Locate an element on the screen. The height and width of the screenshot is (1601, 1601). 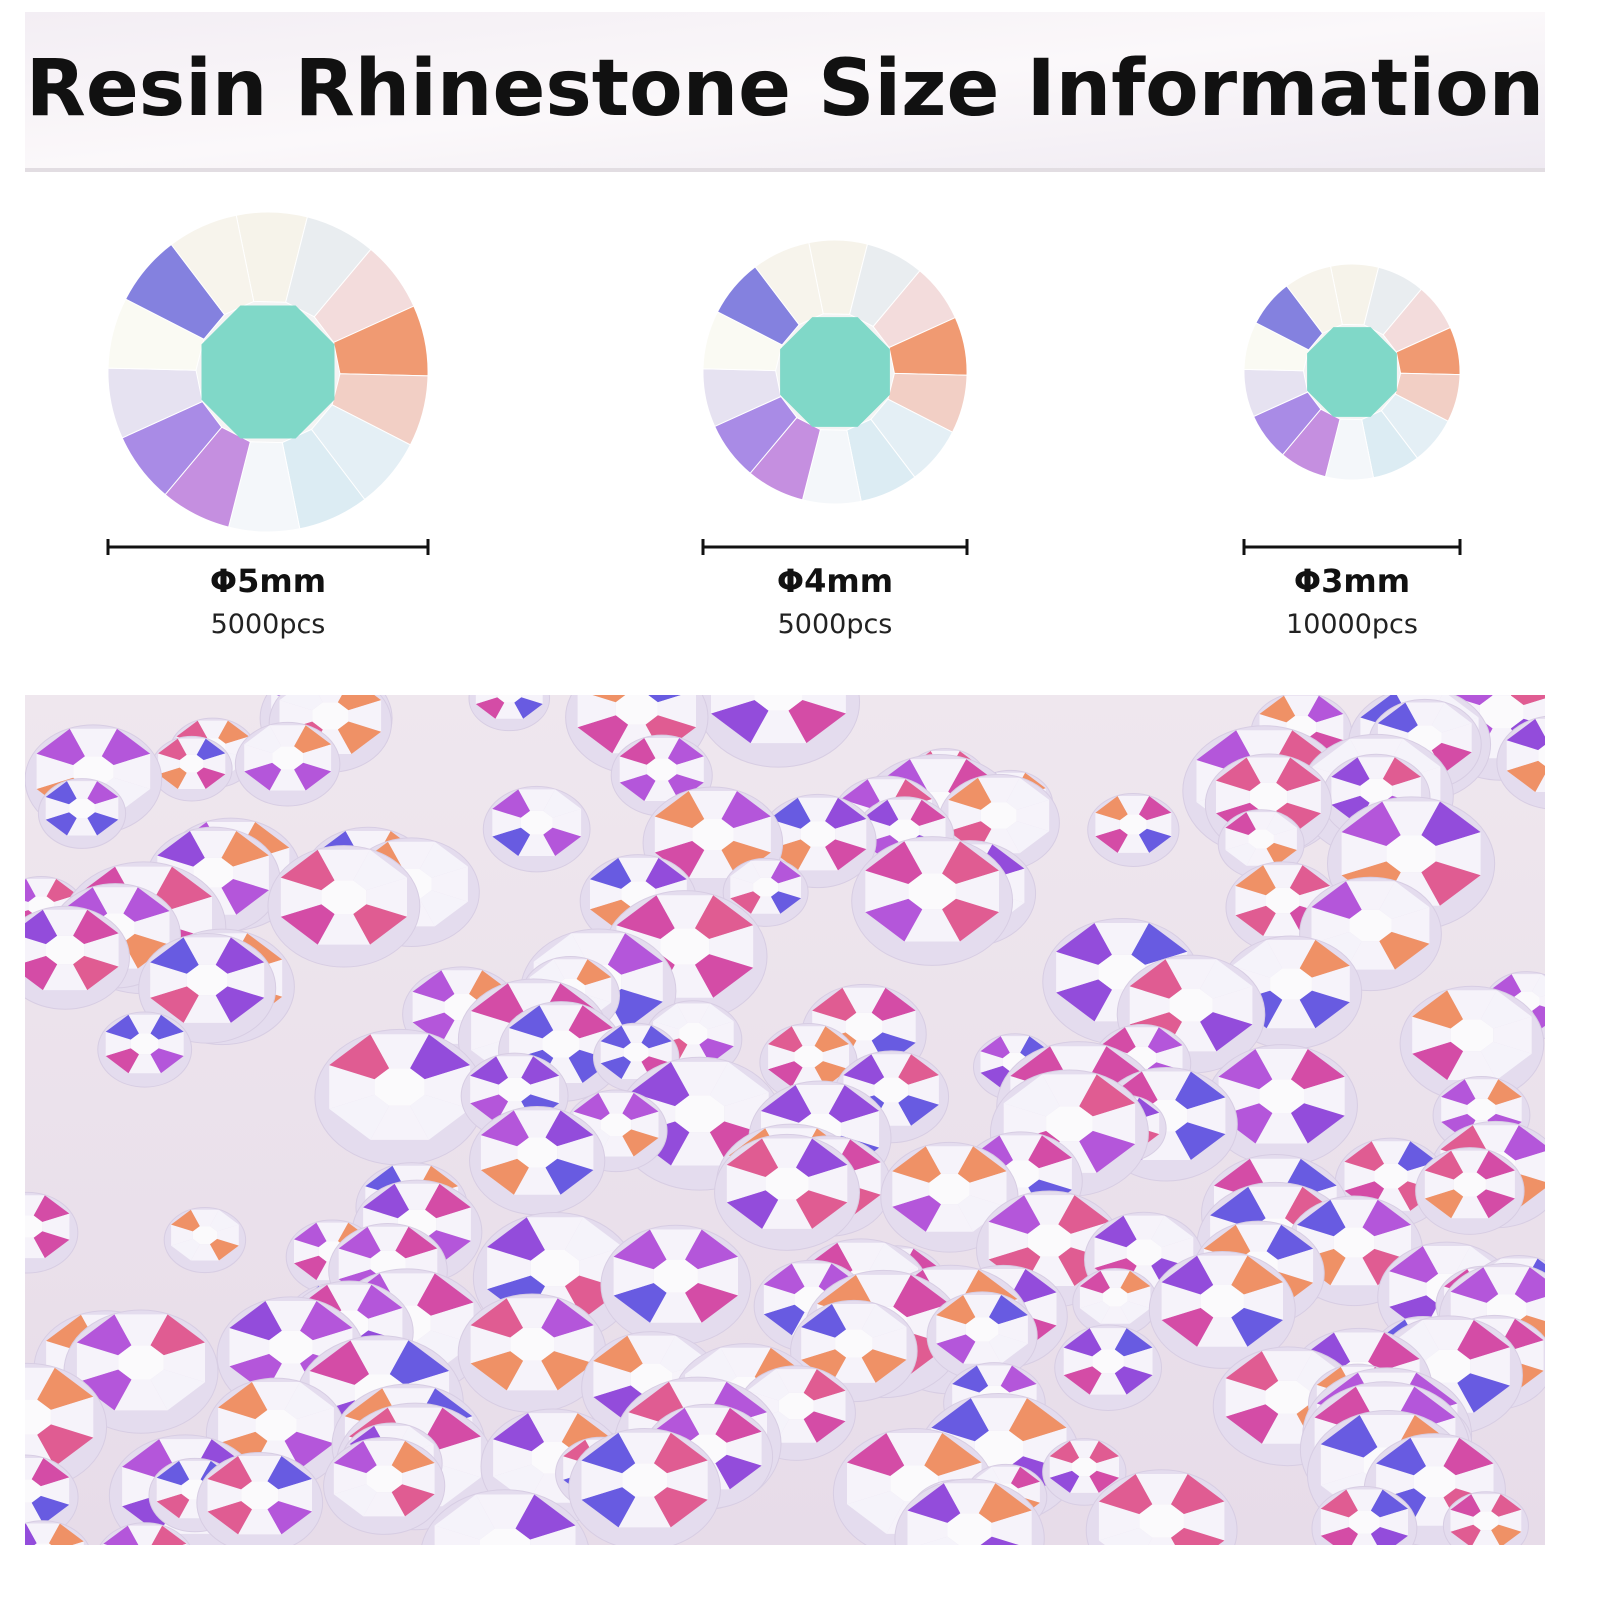
banner-shadow is located at coordinates (785, 170).